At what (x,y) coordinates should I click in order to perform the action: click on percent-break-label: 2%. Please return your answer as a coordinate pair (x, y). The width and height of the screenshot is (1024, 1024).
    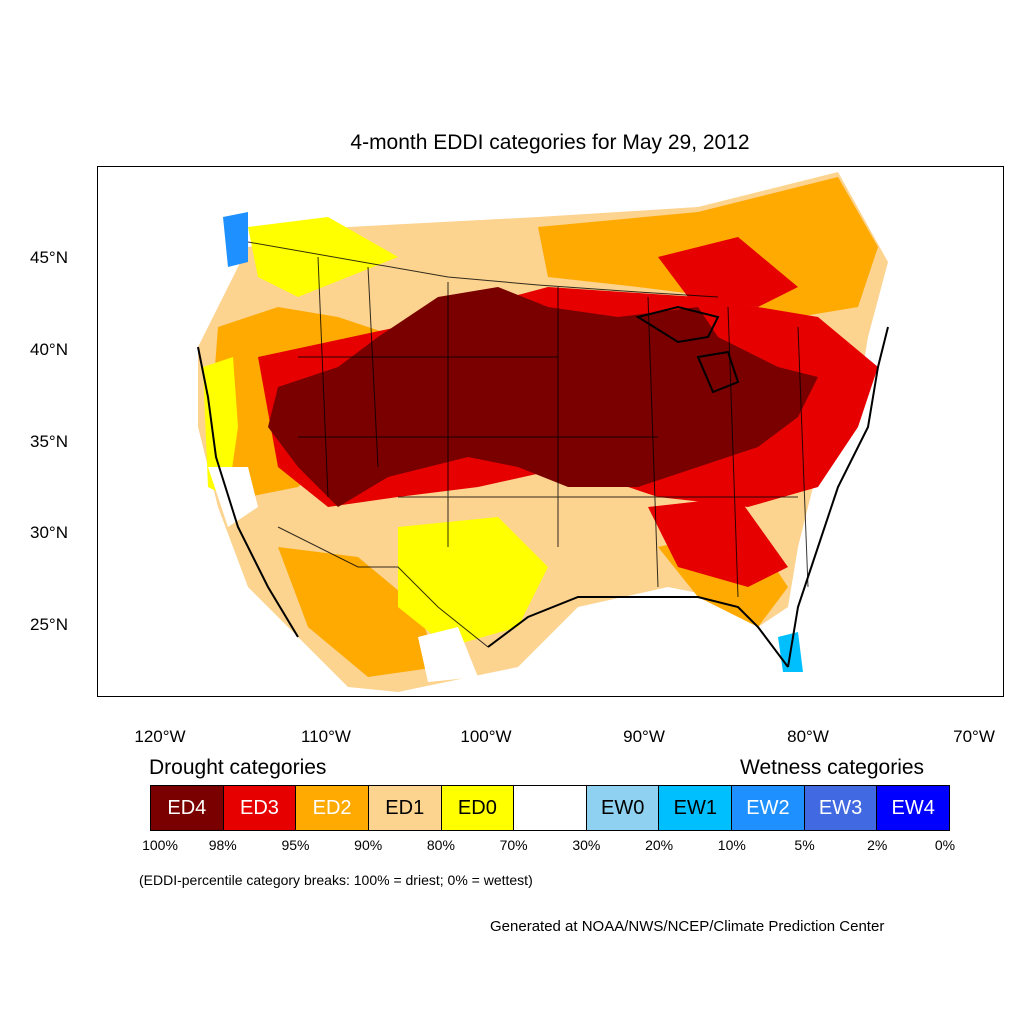
    Looking at the image, I should click on (877, 845).